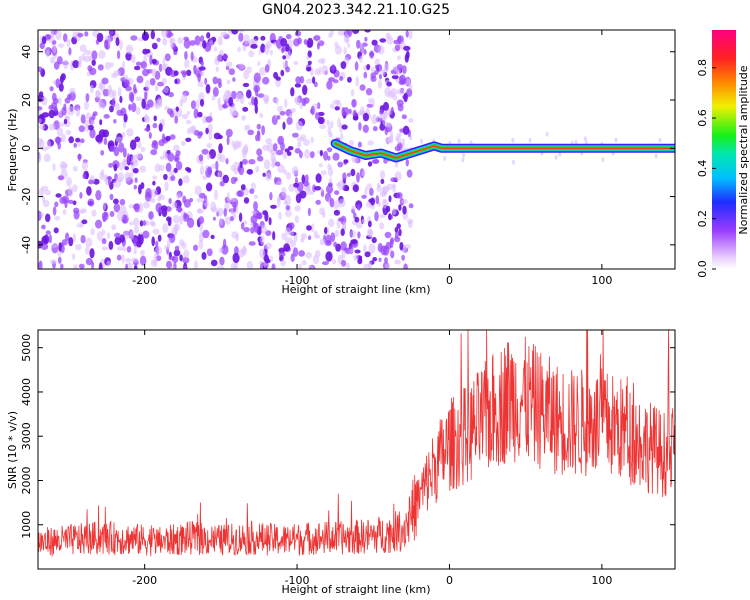  Describe the element at coordinates (504, 150) in the screenshot. I see `tone-track-core` at that location.